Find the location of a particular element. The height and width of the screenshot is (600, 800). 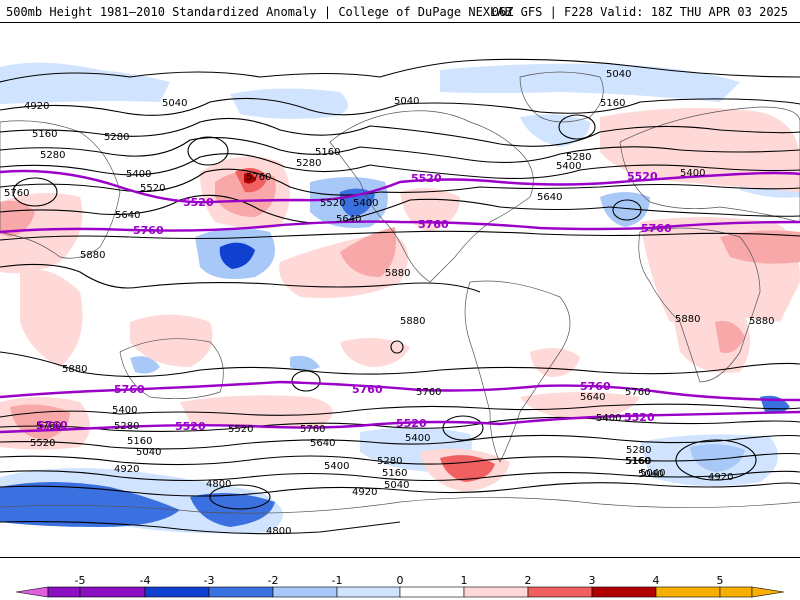

colorbar-tick-label: 3 is located at coordinates (592, 580).